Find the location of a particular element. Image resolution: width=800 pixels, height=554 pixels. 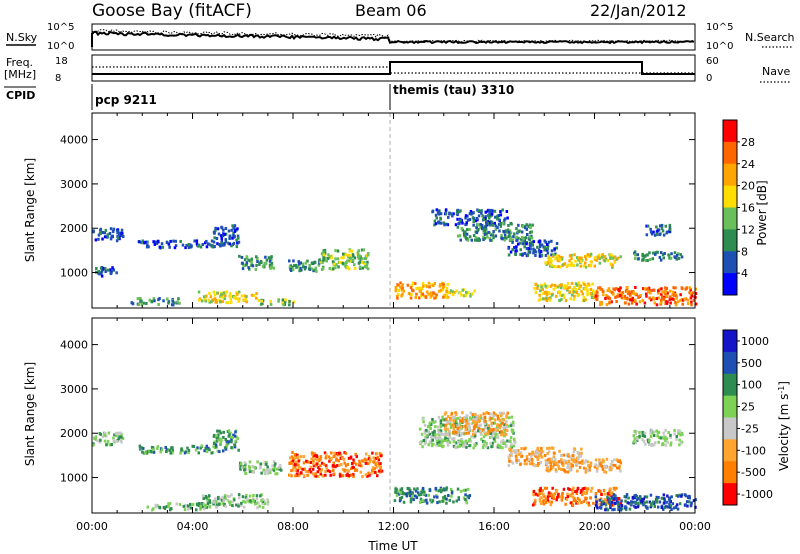

nsky-series is located at coordinates (393, 38).